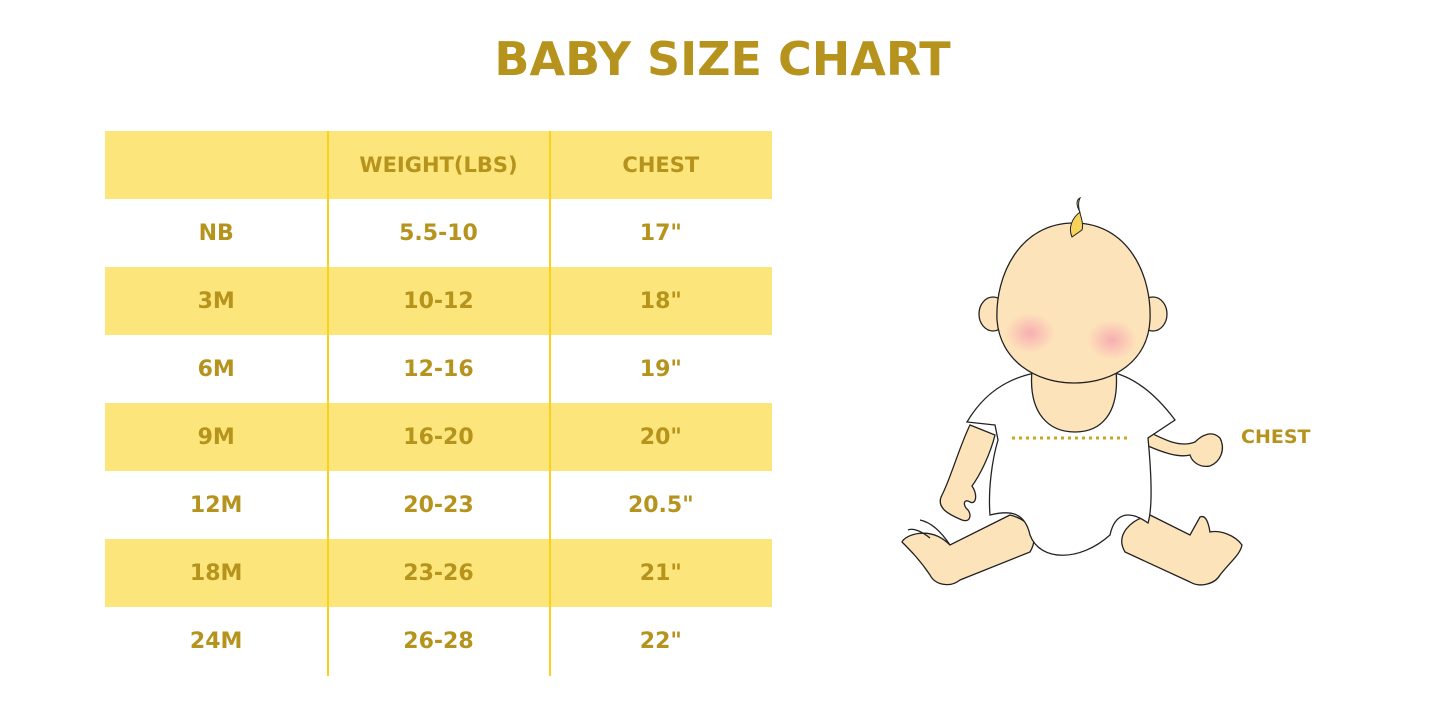 This screenshot has height=723, width=1445. I want to click on weight-cell: 10-12, so click(438, 301).